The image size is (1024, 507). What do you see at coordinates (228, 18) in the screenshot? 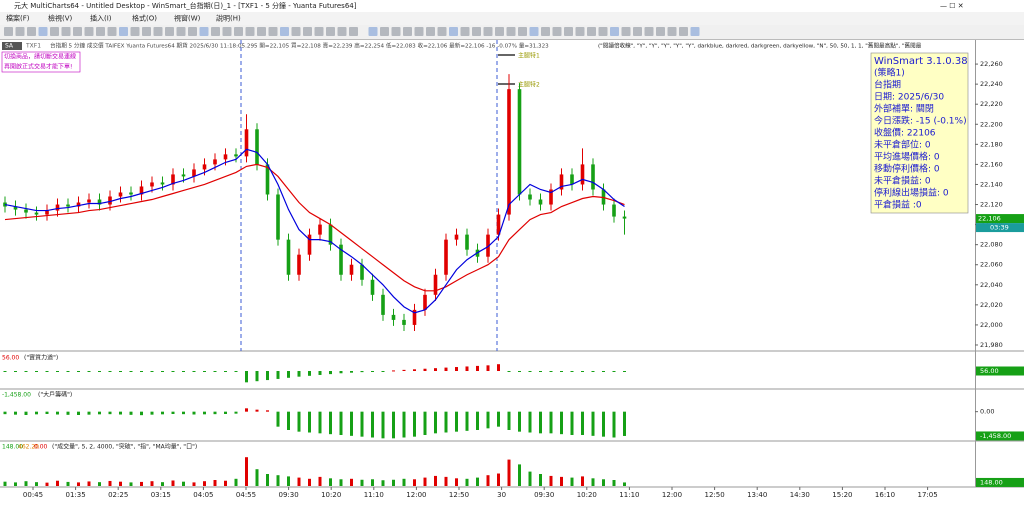
I see `menu-item: 說明(H)` at bounding box center [228, 18].